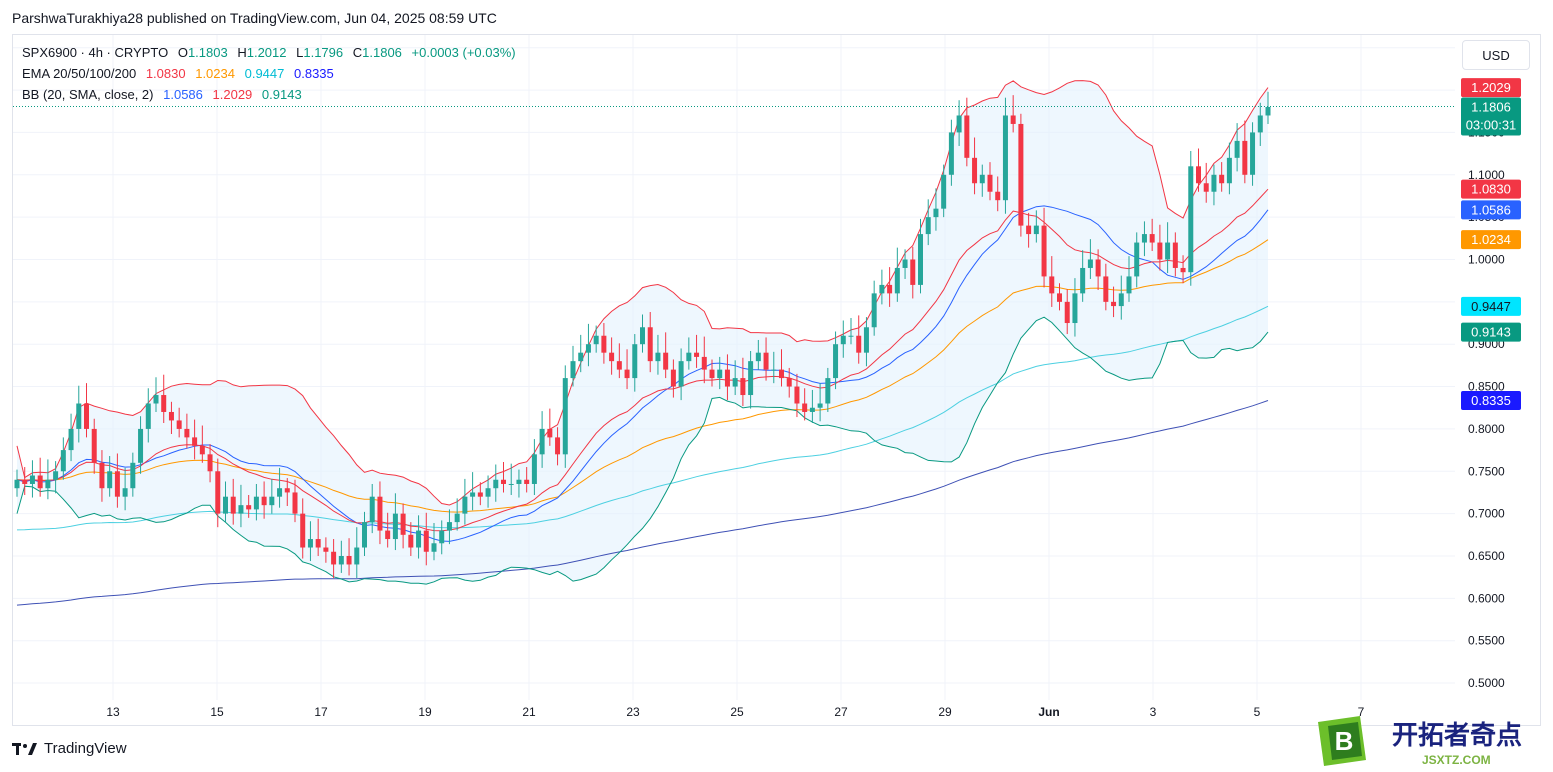 Image resolution: width=1553 pixels, height=772 pixels. I want to click on y-tick-label: 0.7000, so click(1486, 514).